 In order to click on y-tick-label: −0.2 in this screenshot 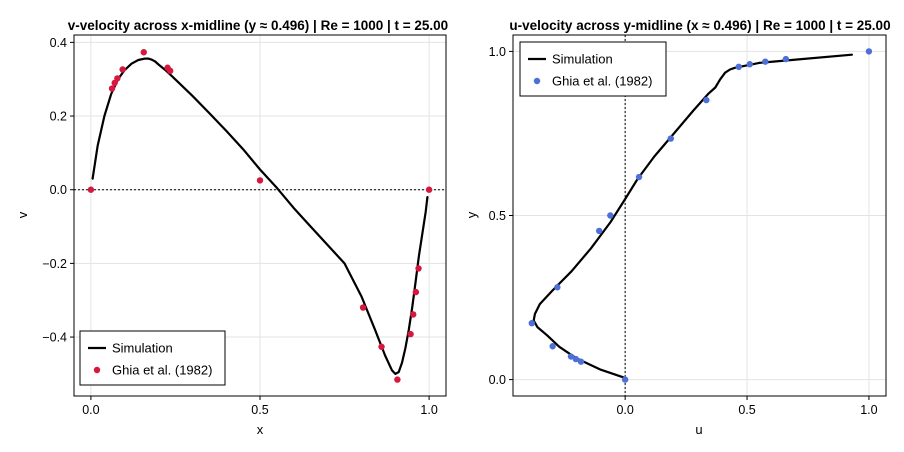, I will do `click(54, 264)`.